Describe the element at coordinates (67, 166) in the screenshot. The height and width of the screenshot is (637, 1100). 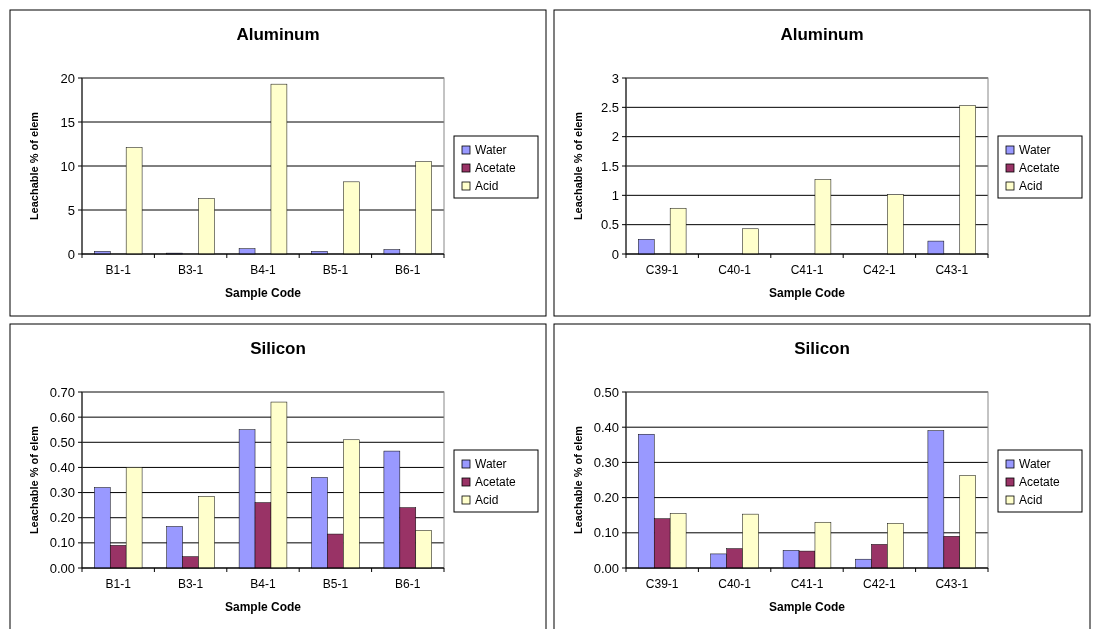
I see `y-tick-label: 10` at that location.